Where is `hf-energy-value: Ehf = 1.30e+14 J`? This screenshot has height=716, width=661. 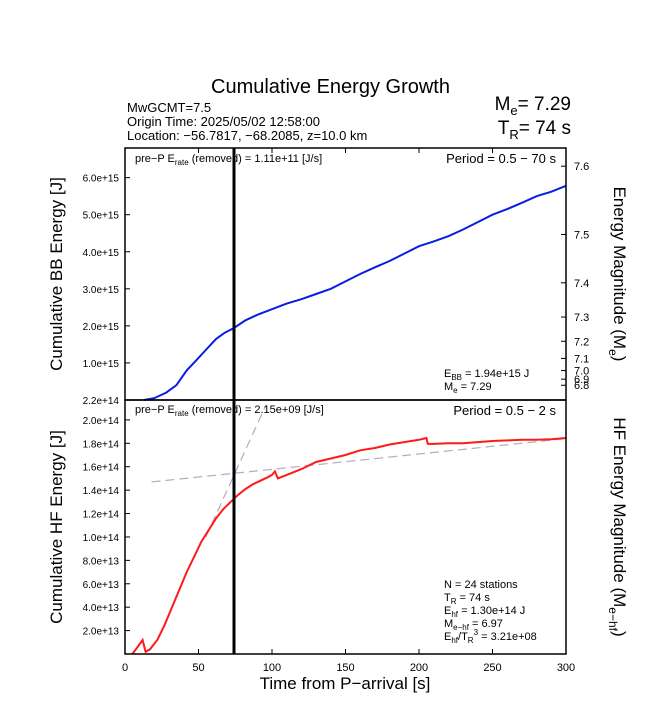 hf-energy-value: Ehf = 1.30e+14 J is located at coordinates (484, 612).